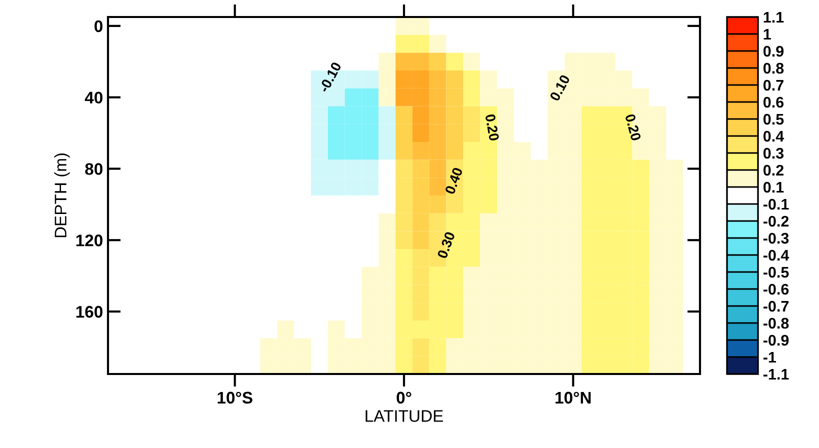  What do you see at coordinates (776, 204) in the screenshot?
I see `color-bar-label: -0.1` at bounding box center [776, 204].